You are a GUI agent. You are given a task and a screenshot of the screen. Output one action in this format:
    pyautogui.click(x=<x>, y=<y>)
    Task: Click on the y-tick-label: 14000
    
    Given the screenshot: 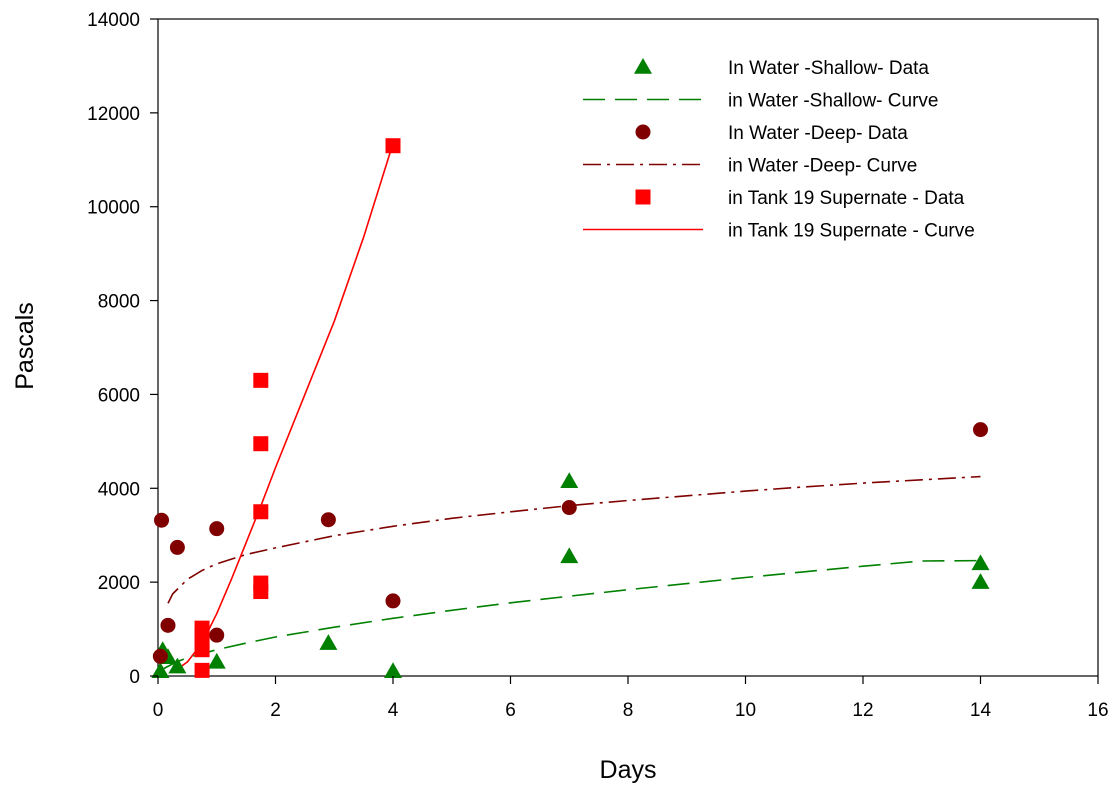 What is the action you would take?
    pyautogui.click(x=113, y=20)
    